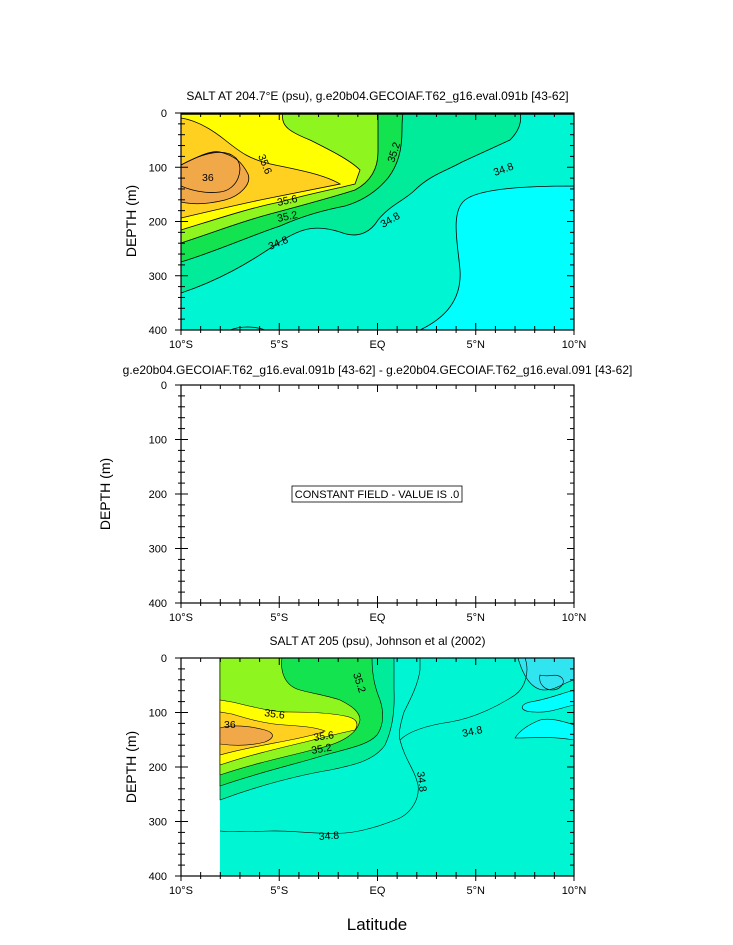  What do you see at coordinates (131, 767) in the screenshot?
I see `panel-3-y-axis-label: DEPTH (m)` at bounding box center [131, 767].